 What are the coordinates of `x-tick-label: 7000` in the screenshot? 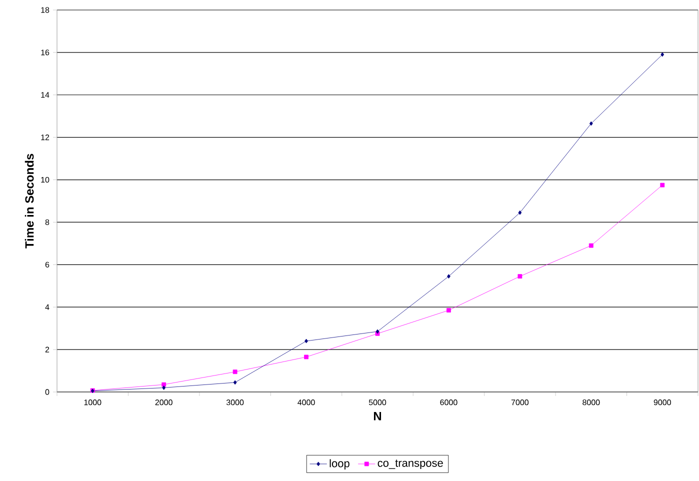 It's located at (520, 403).